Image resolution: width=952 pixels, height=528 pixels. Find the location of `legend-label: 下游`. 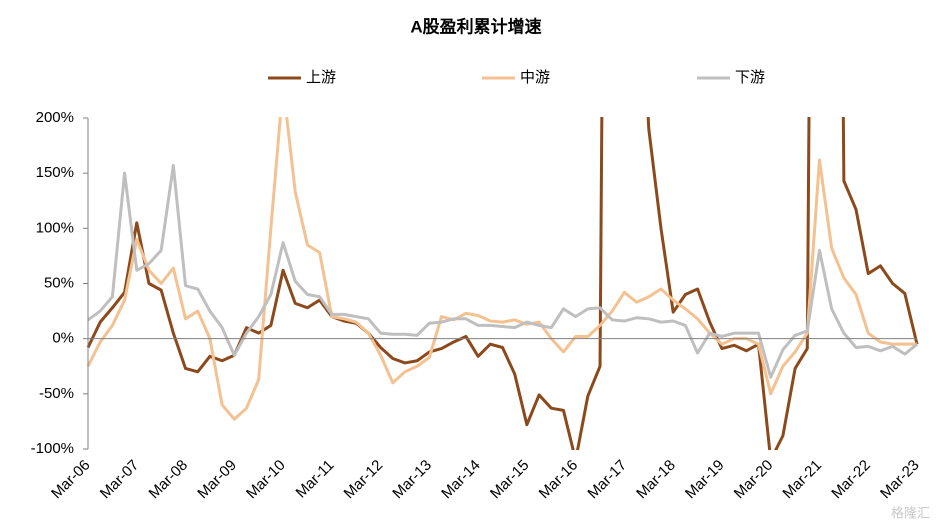

legend-label: 下游 is located at coordinates (750, 77).